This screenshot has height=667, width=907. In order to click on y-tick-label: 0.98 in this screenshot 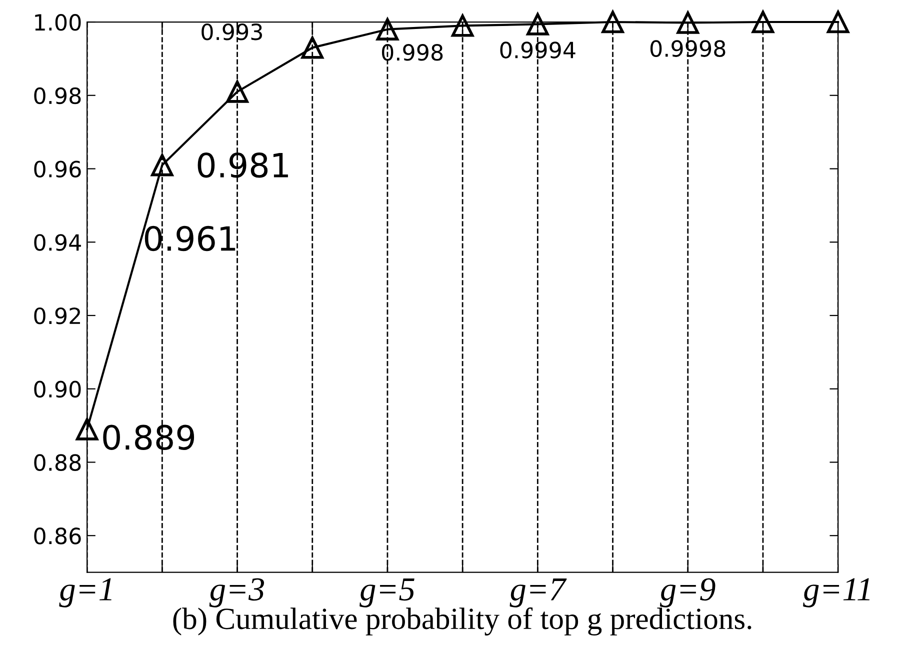, I will do `click(57, 95)`.